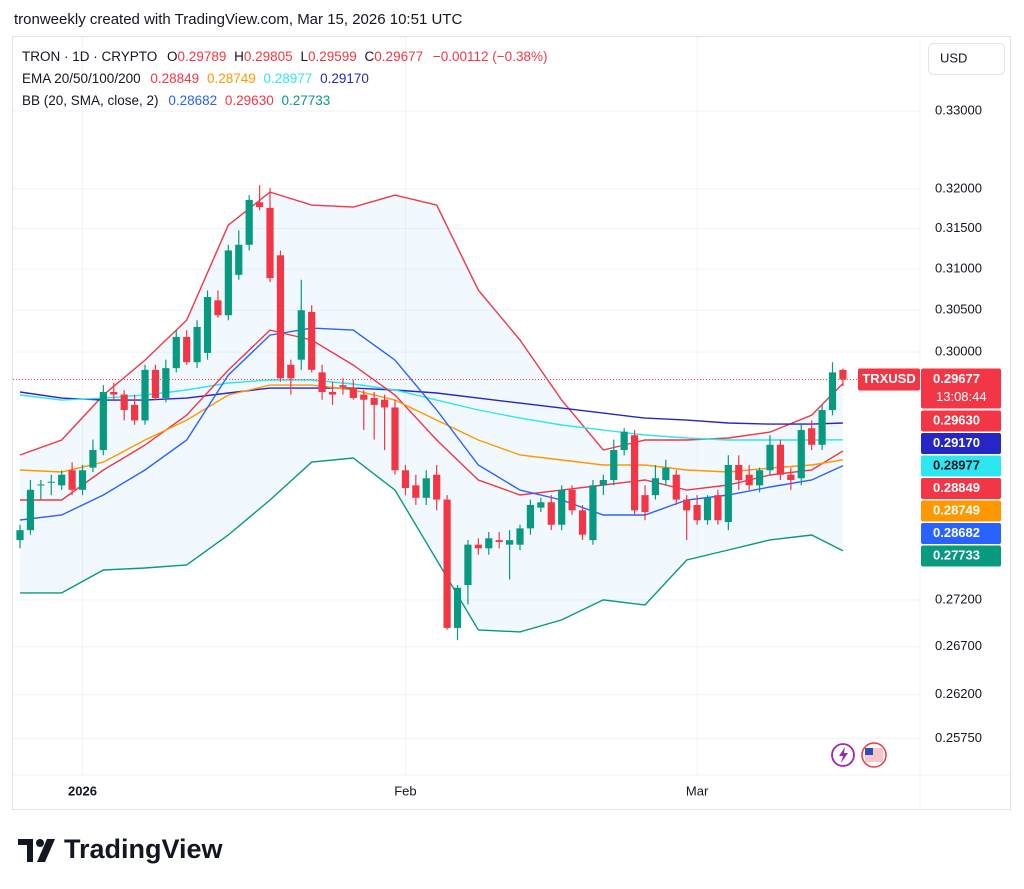  What do you see at coordinates (192, 100) in the screenshot?
I see `legend-value: 0.28682` at bounding box center [192, 100].